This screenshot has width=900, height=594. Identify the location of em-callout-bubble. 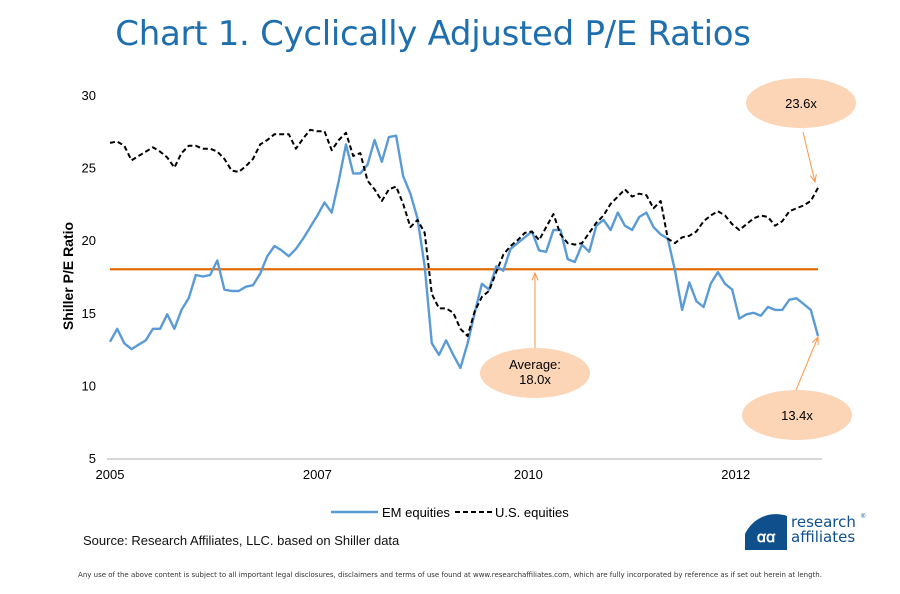
(797, 415).